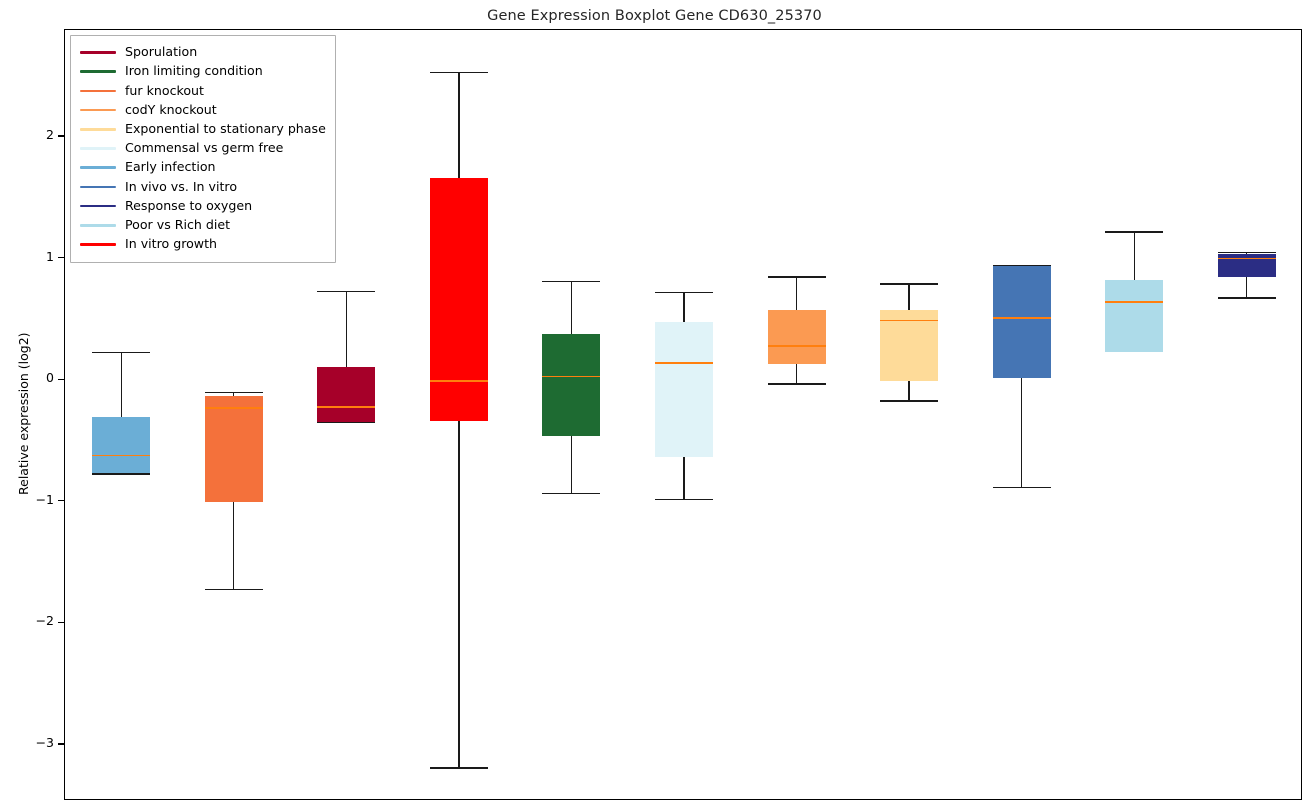  Describe the element at coordinates (171, 244) in the screenshot. I see `legend-item-label: In vitro growth` at that location.